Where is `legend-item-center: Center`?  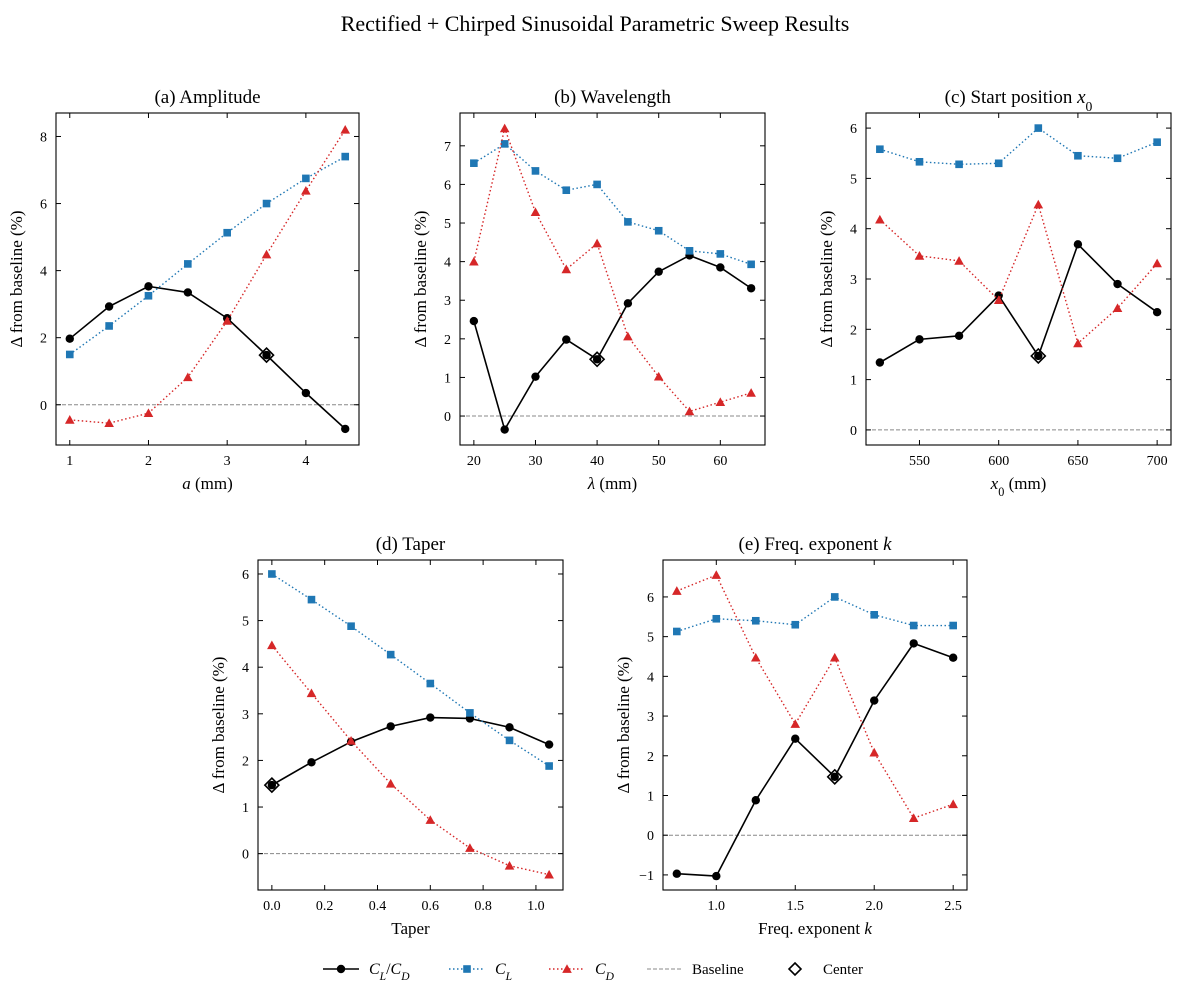 legend-item-center: Center is located at coordinates (825, 969).